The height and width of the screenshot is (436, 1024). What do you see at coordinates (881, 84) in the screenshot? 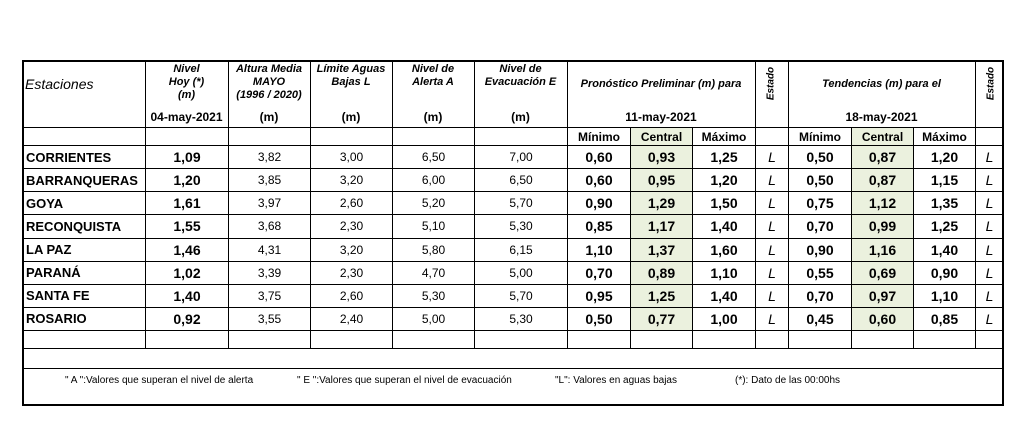
I see `group-title: Tendencias (m) para el` at bounding box center [881, 84].